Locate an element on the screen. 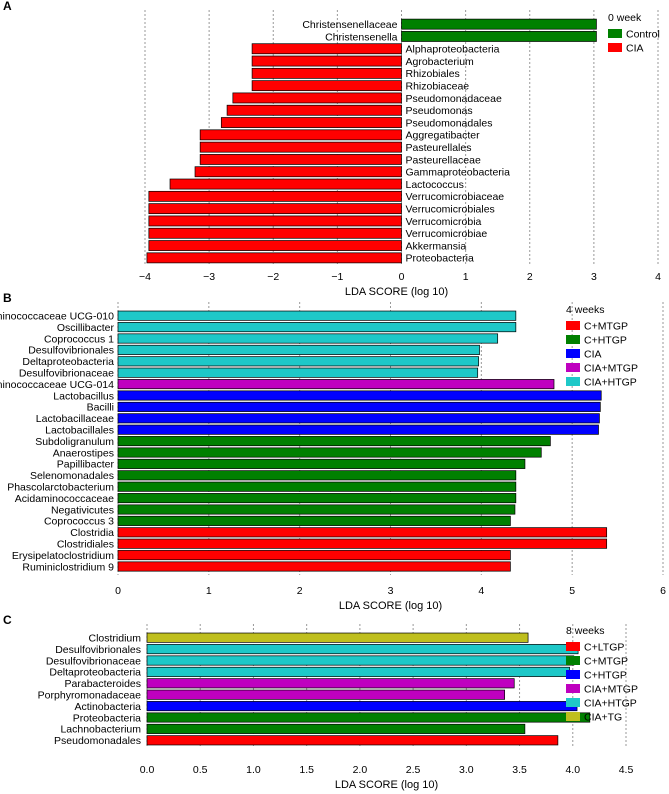 The width and height of the screenshot is (669, 794). bar-label: Ruminococcaceae UCG-014 is located at coordinates (57, 385).